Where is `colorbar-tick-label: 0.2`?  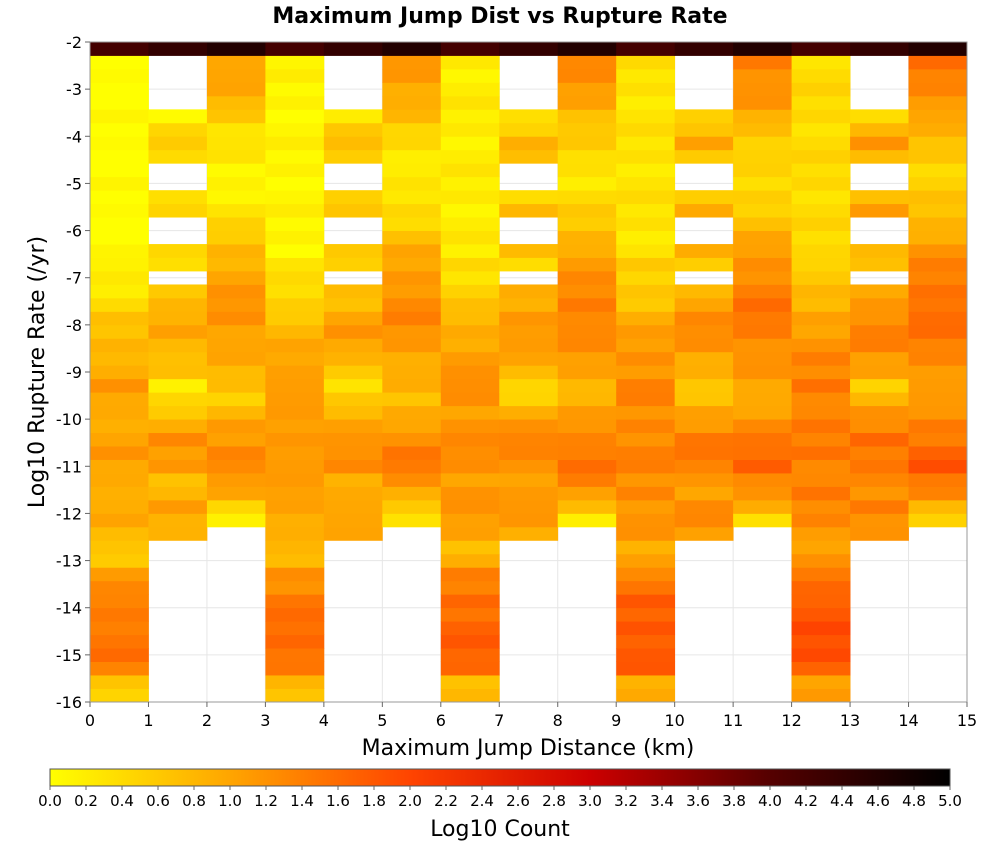
colorbar-tick-label: 0.2 is located at coordinates (86, 801).